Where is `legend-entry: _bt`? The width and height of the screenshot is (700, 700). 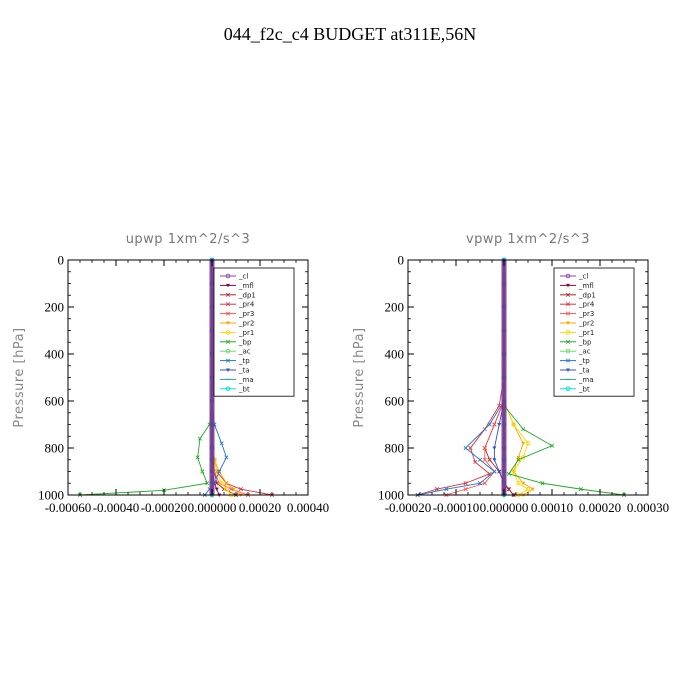
legend-entry: _bt is located at coordinates (235, 389).